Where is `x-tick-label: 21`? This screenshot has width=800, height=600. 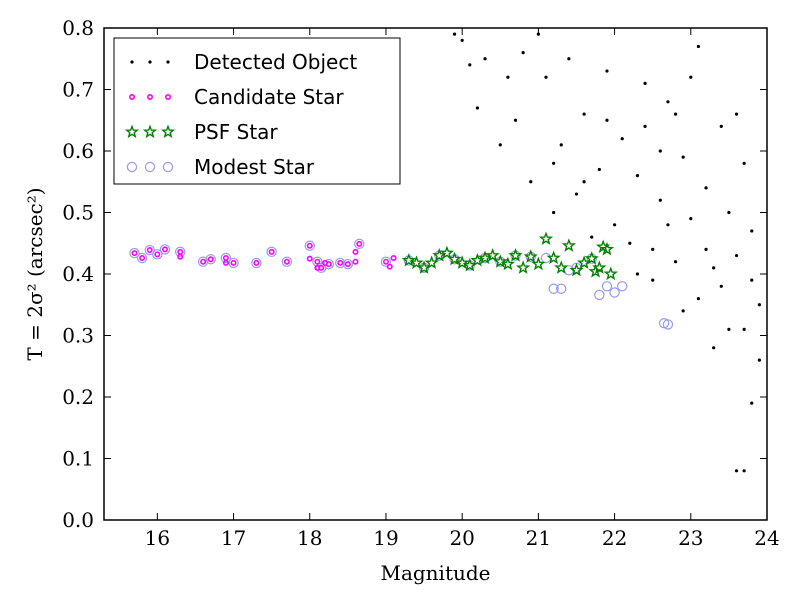
x-tick-label: 21 is located at coordinates (538, 538).